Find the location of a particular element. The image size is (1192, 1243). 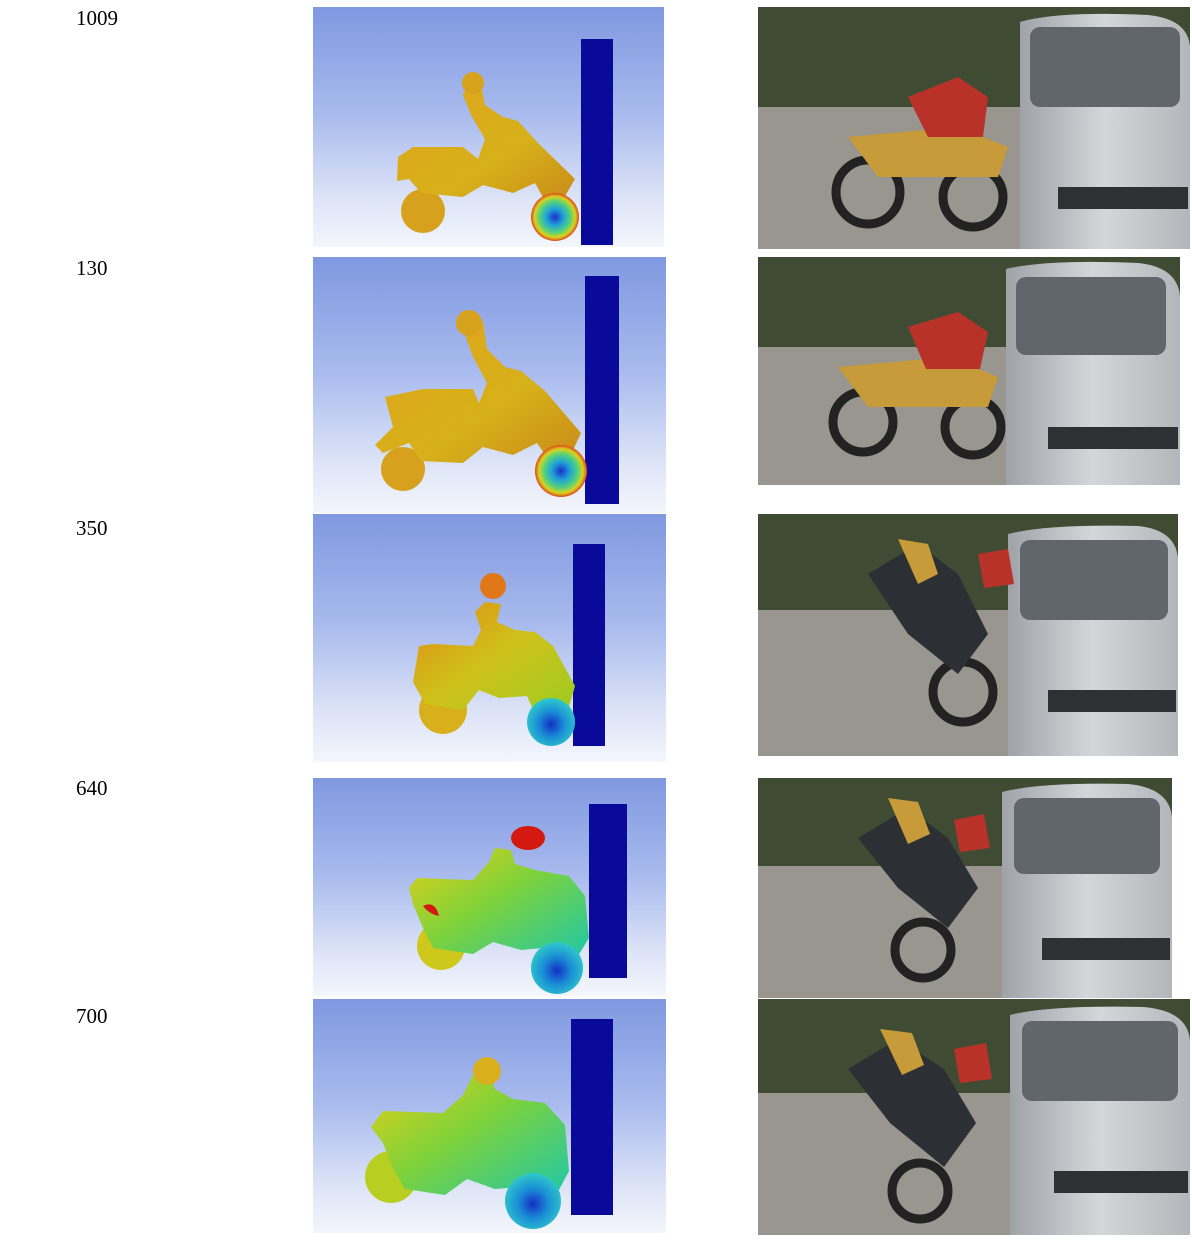

time-label: 350 is located at coordinates (92, 528).